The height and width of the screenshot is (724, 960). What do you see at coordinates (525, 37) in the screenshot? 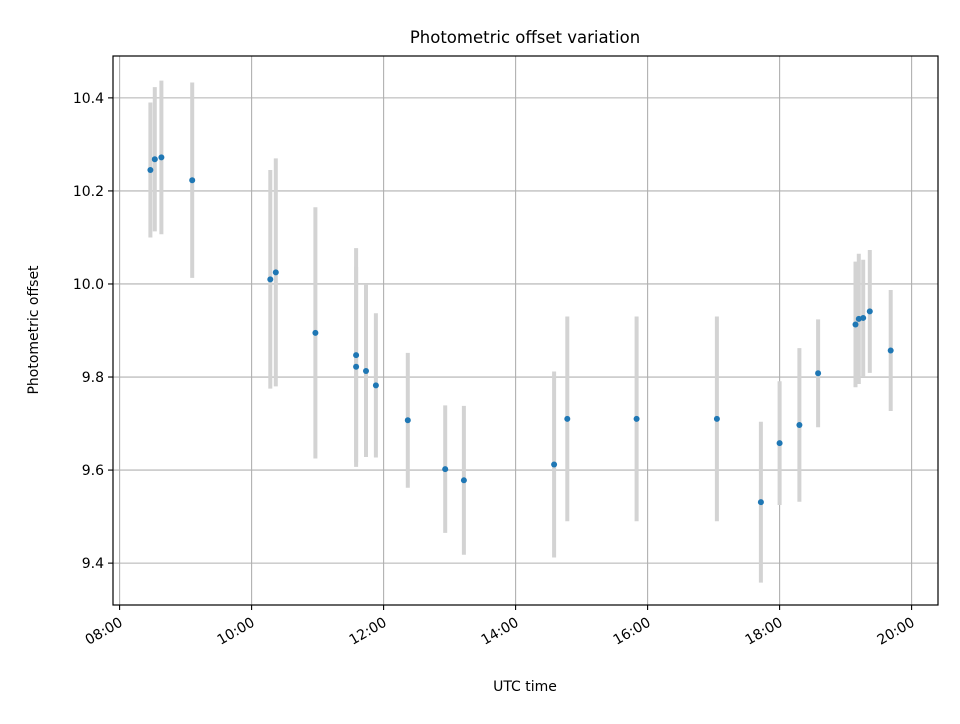
I see `chart-title: Photometric offset variation` at bounding box center [525, 37].